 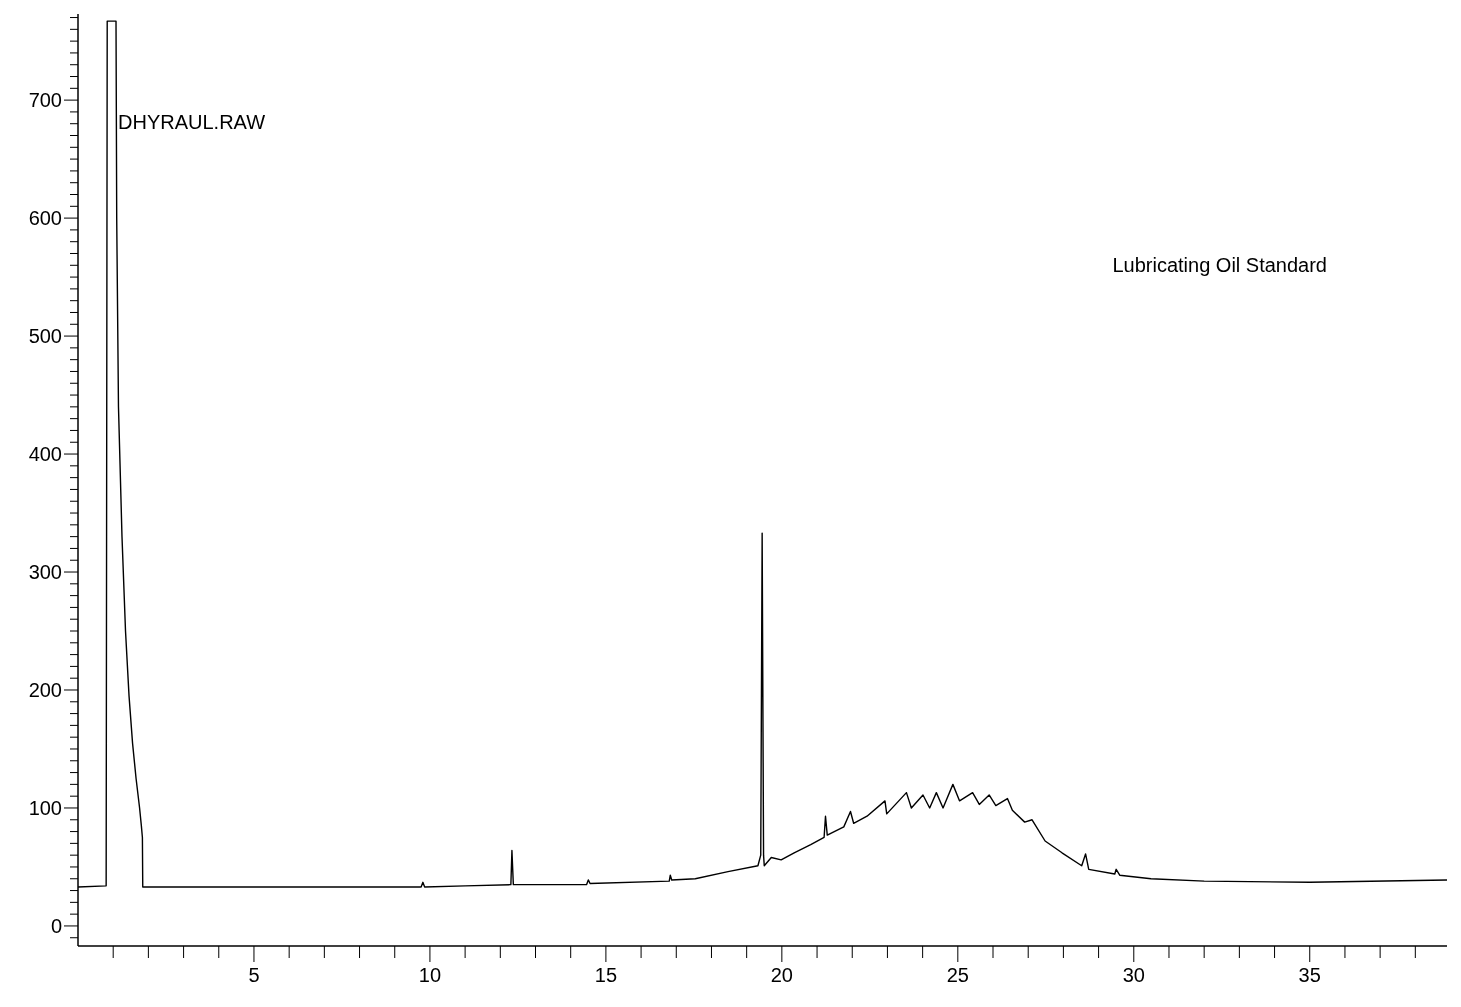 What do you see at coordinates (606, 975) in the screenshot?
I see `x-tick-label: 15` at bounding box center [606, 975].